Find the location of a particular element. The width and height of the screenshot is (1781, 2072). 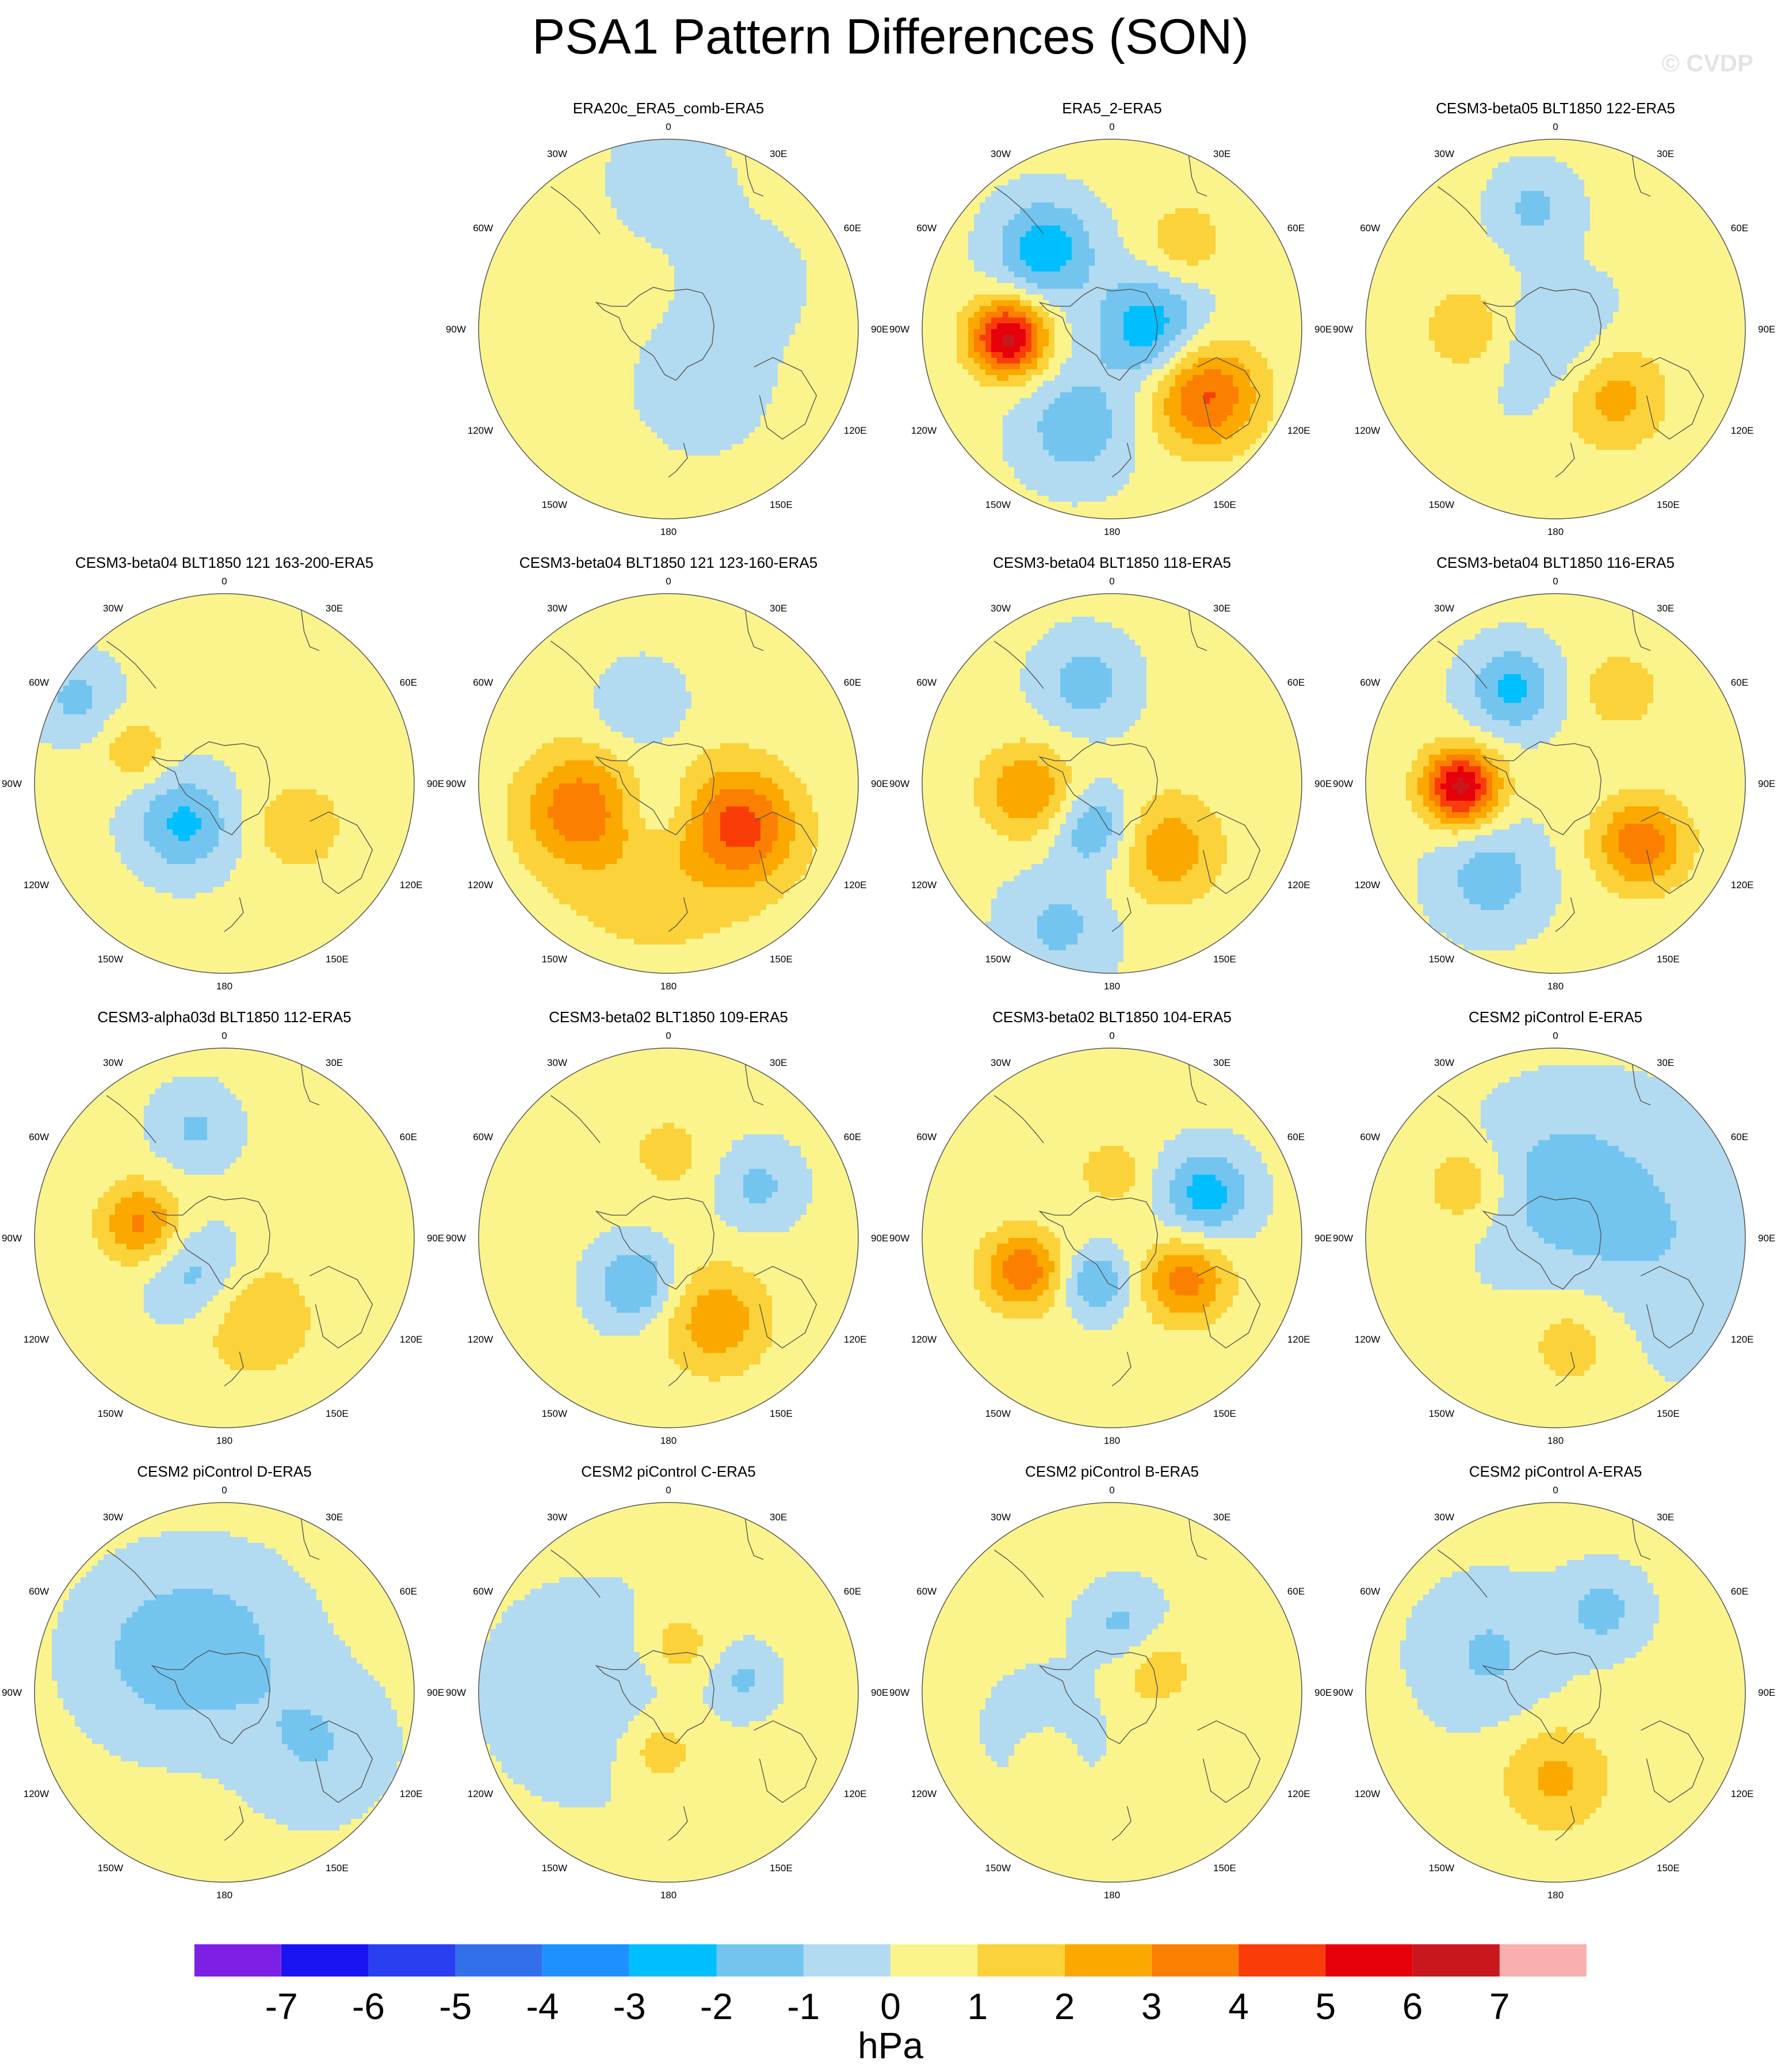

panel-title: CESM3-beta04 BLT1850 118-ERA5 is located at coordinates (1112, 562).